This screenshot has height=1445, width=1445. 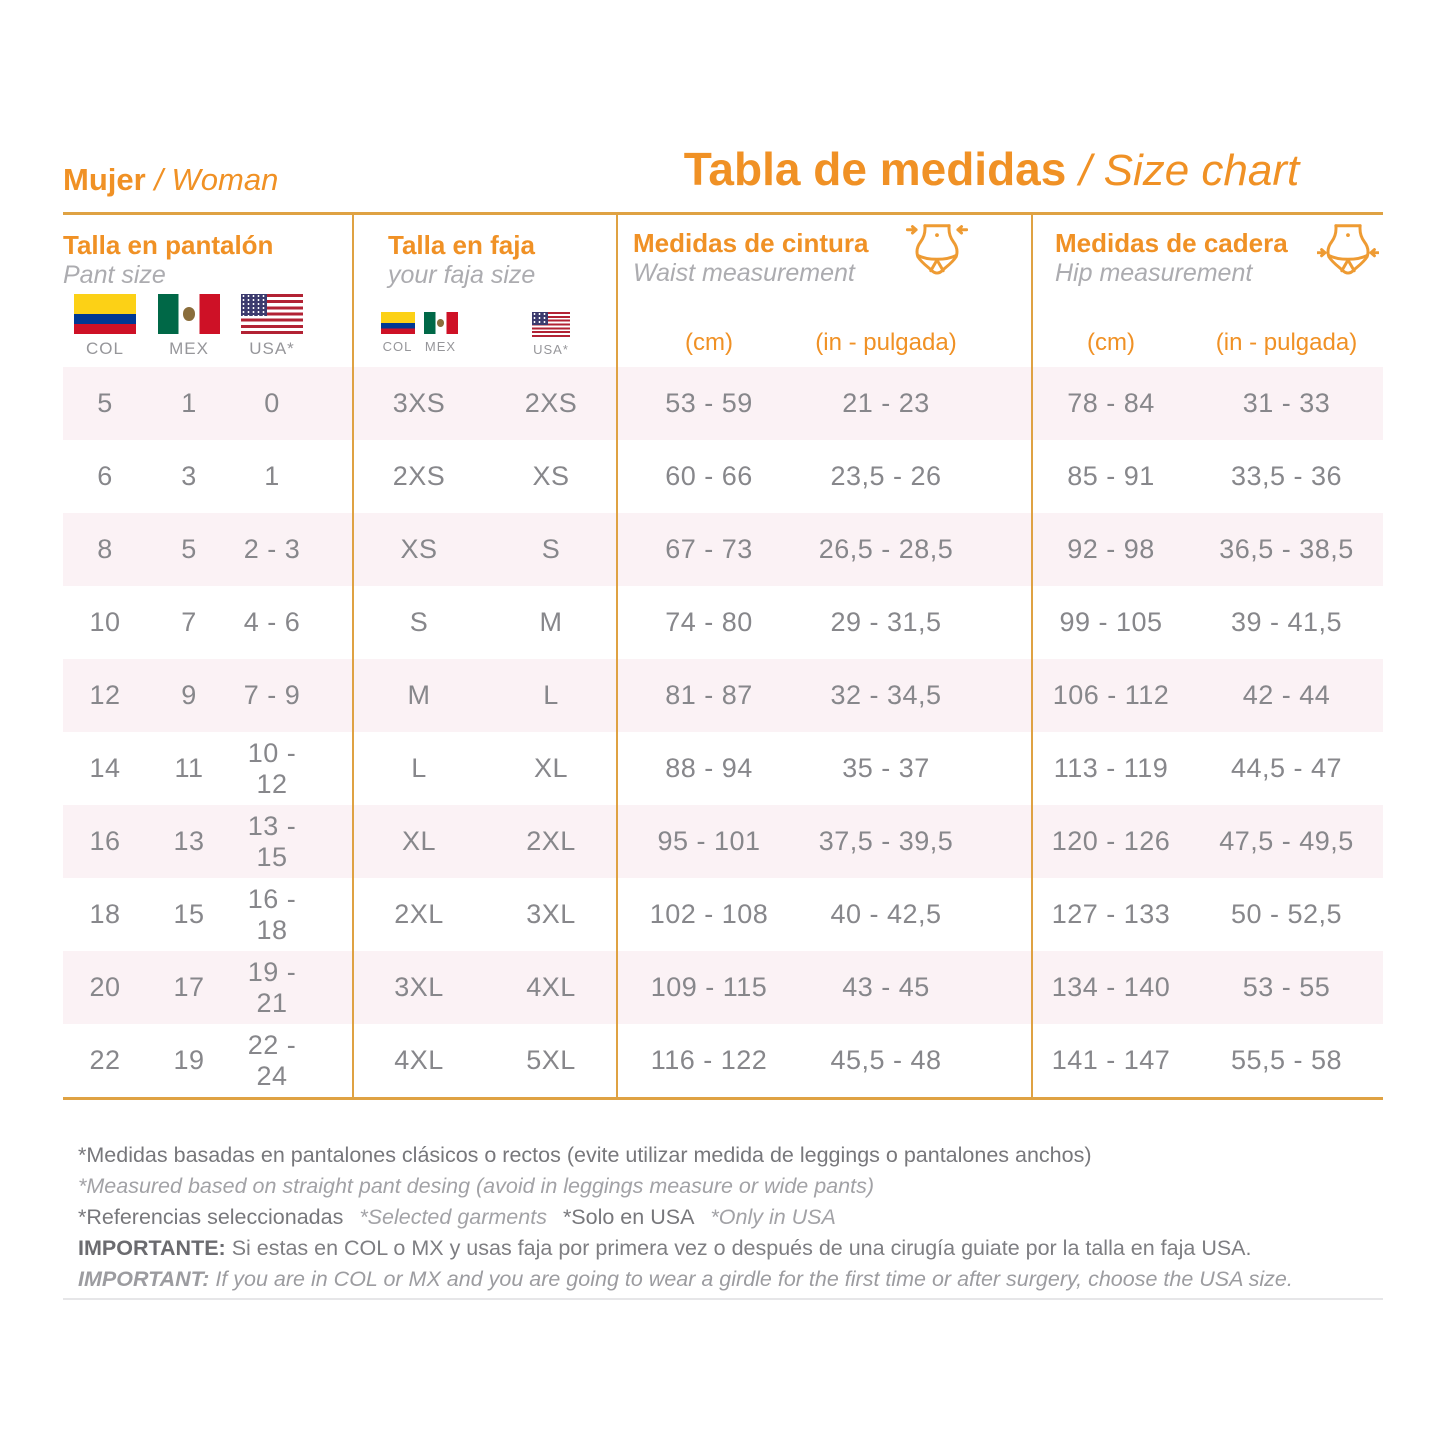 What do you see at coordinates (886, 1060) in the screenshot?
I see `table-cell: 45,5 - 48` at bounding box center [886, 1060].